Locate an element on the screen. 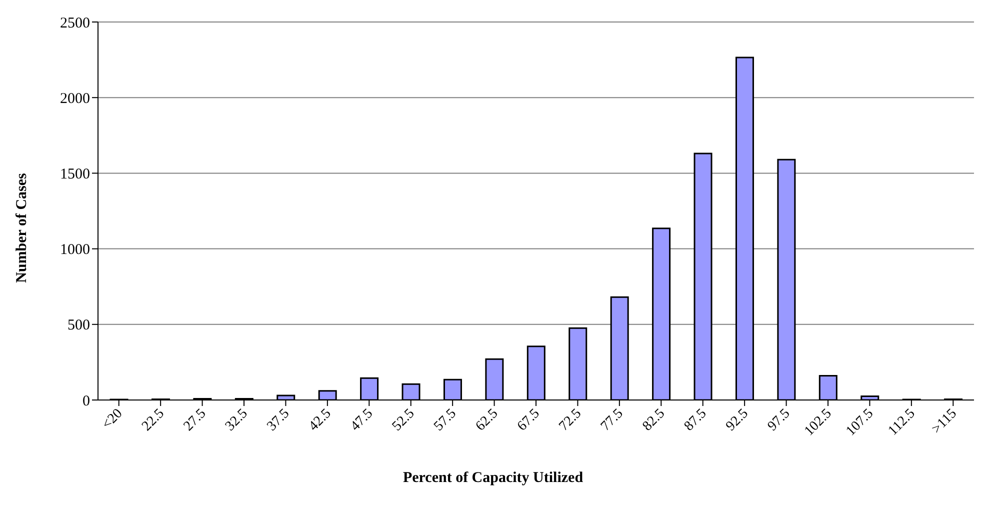 This screenshot has width=986, height=511. x-tick-label: 72.5 is located at coordinates (570, 420).